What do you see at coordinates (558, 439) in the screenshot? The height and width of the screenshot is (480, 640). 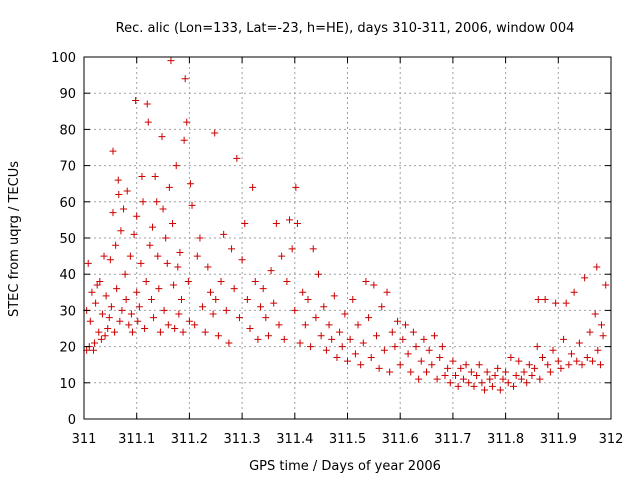 I see `x-tick-label: 311.9` at bounding box center [558, 439].